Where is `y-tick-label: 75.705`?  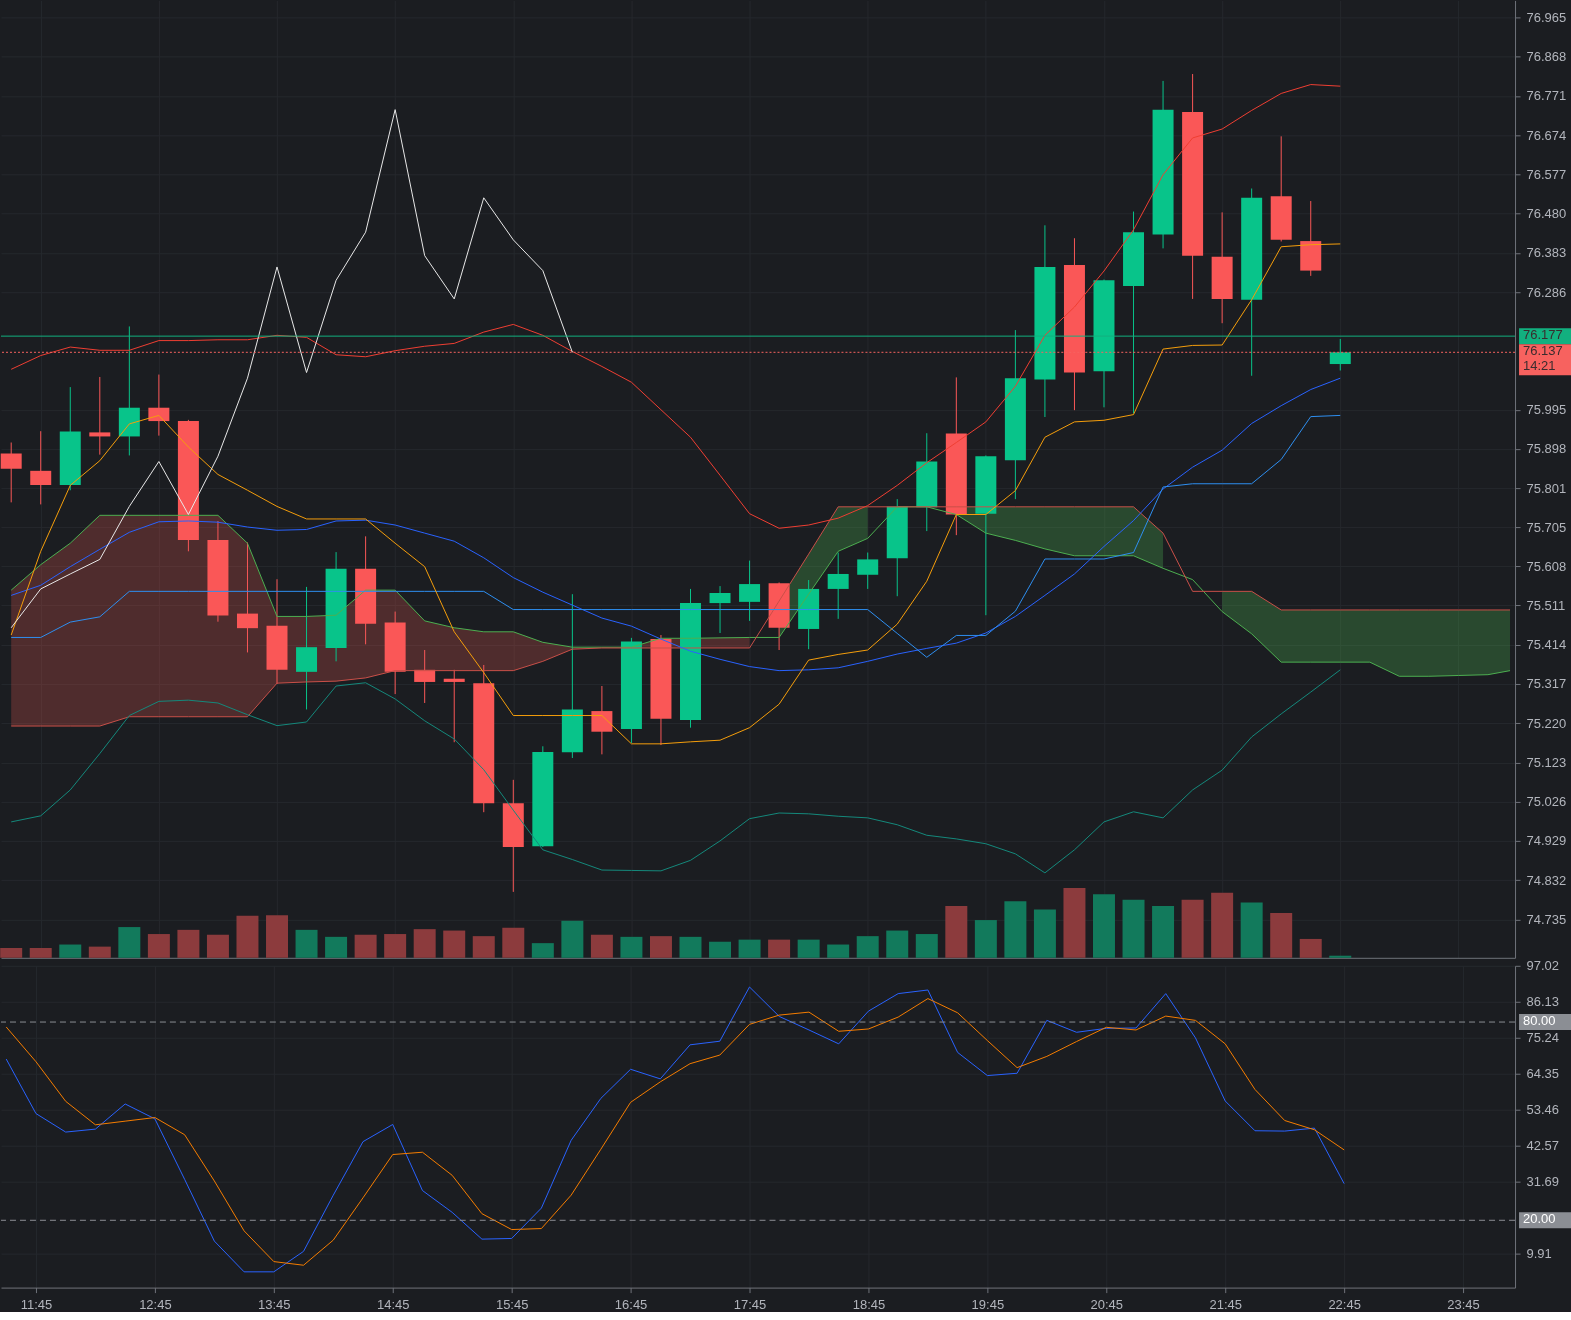
y-tick-label: 75.705 is located at coordinates (1546, 527).